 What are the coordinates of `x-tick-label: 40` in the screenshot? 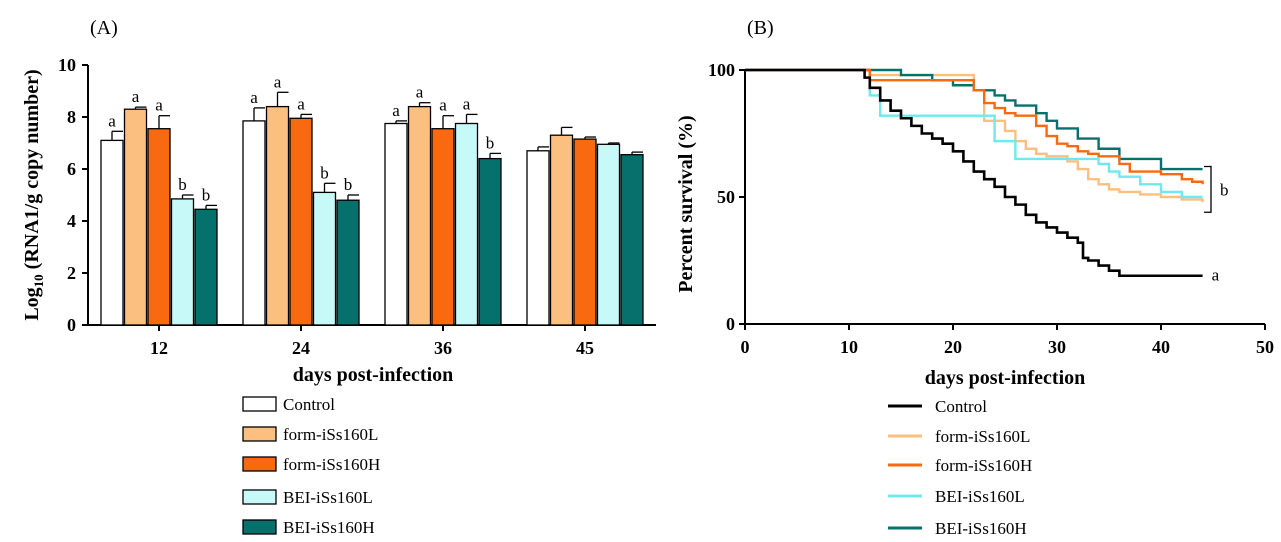 It's located at (1161, 347).